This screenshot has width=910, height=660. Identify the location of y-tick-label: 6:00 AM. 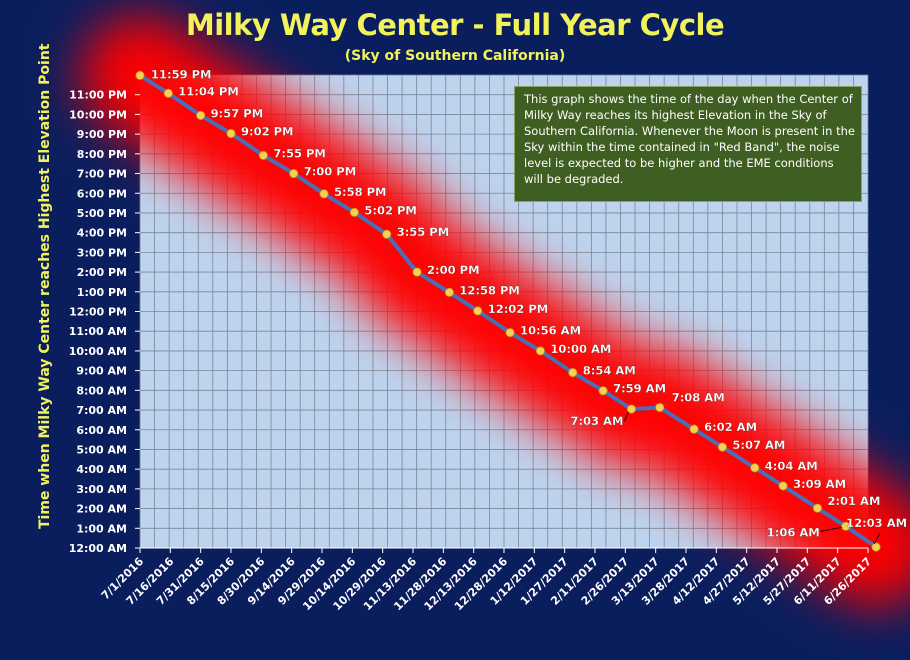
(101, 430).